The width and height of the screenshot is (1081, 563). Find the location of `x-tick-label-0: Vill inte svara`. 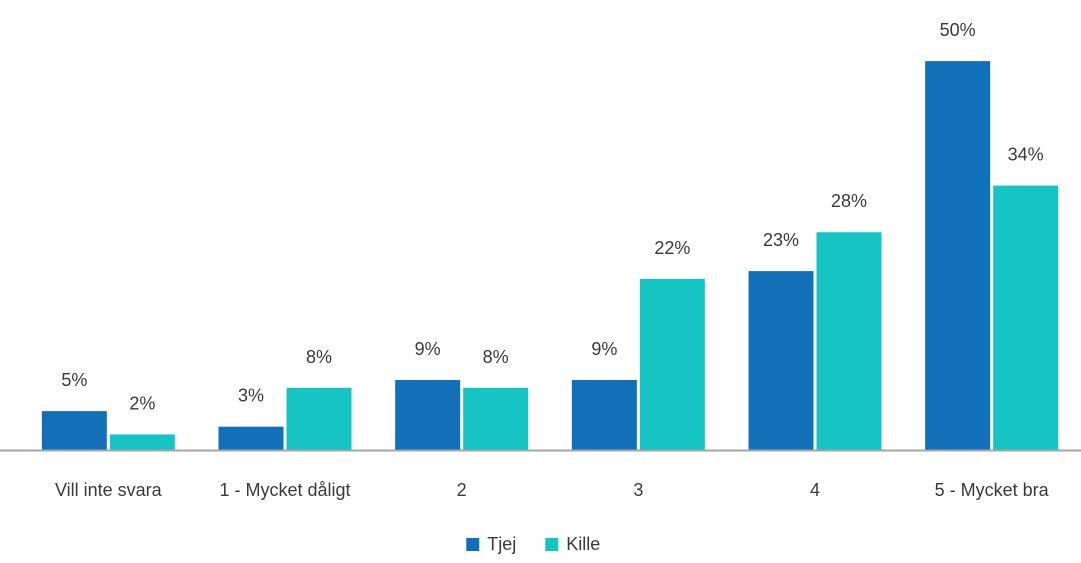

x-tick-label-0: Vill inte svara is located at coordinates (109, 490).